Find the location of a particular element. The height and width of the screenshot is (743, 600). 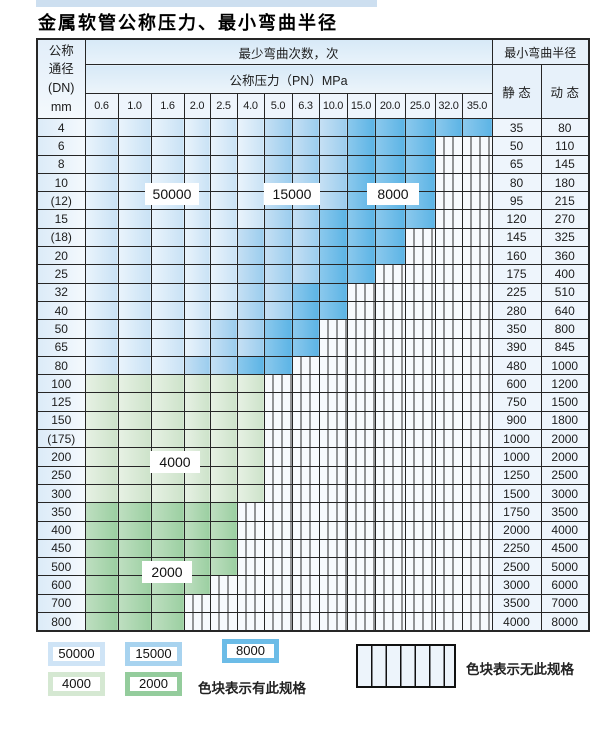

dynamic-header: 动 态 is located at coordinates (565, 91).